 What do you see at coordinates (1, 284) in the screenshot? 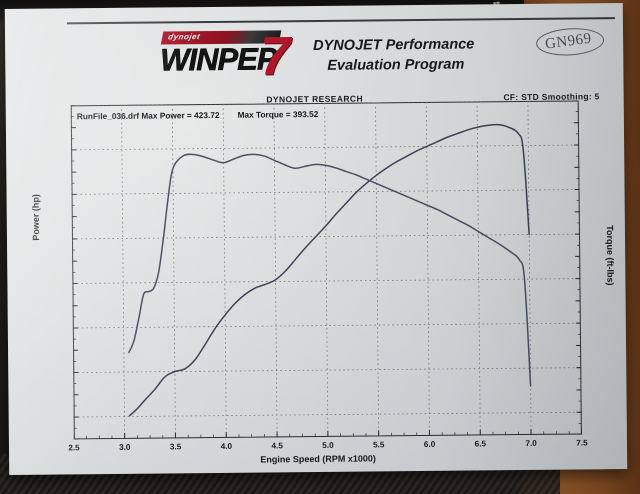
I see `y-tick-label: 250` at bounding box center [1, 284].